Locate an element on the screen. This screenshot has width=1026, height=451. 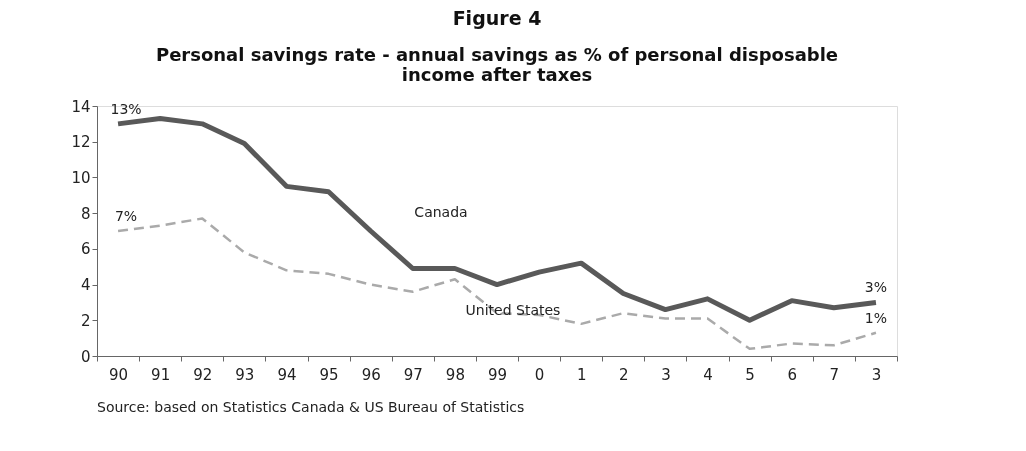
x-tick-label: 95 is located at coordinates (329, 374).